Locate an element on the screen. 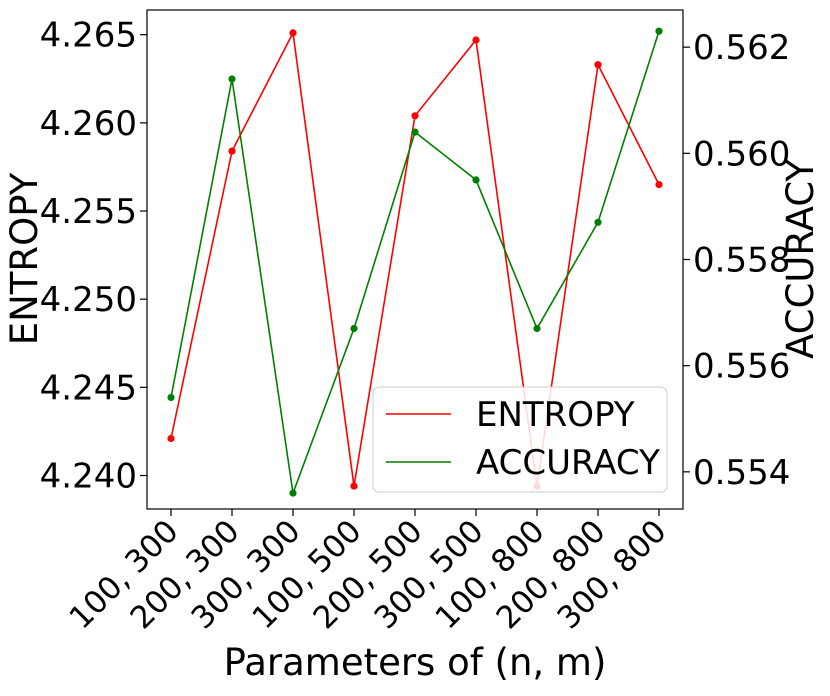 Image resolution: width=830 pixels, height=696 pixels. right-y-tick-label: 0.556 is located at coordinates (741, 367).